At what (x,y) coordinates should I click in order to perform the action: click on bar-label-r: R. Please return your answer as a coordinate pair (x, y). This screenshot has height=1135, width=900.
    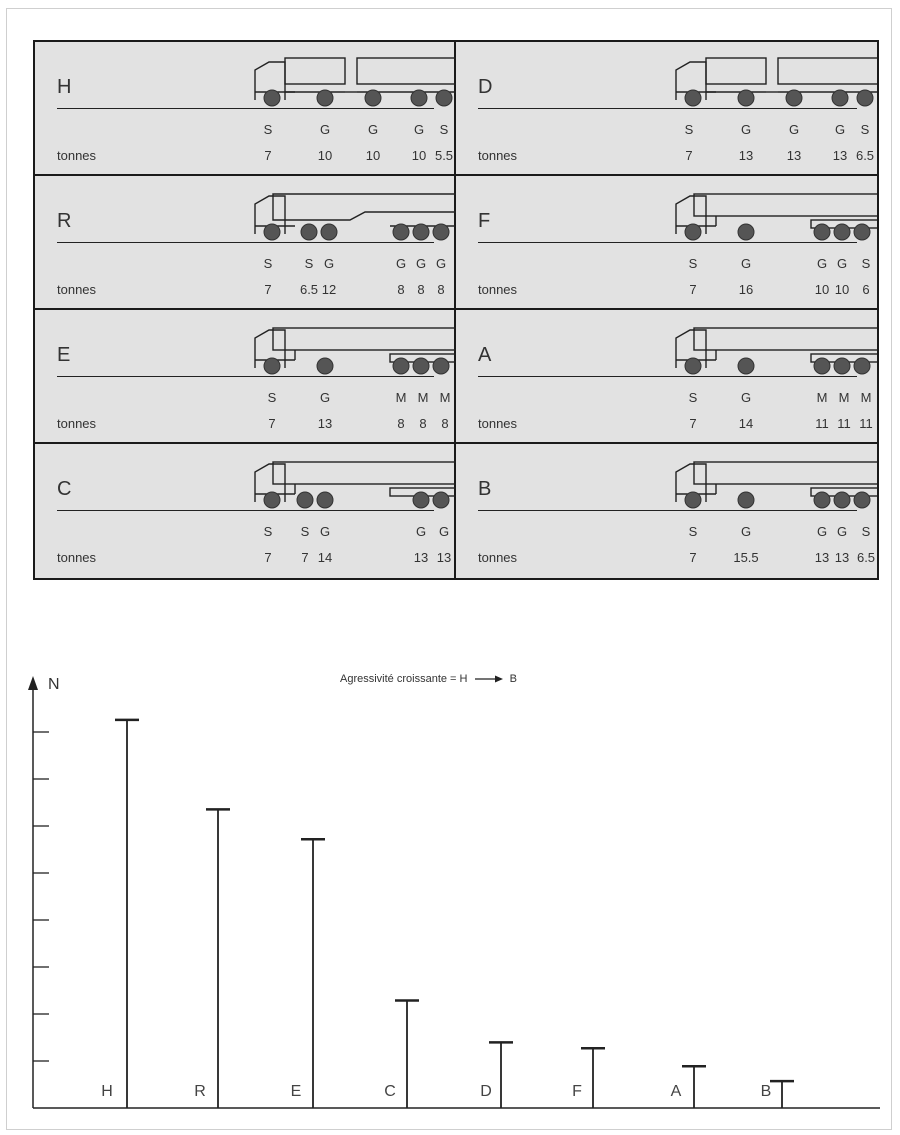
    Looking at the image, I should click on (200, 1091).